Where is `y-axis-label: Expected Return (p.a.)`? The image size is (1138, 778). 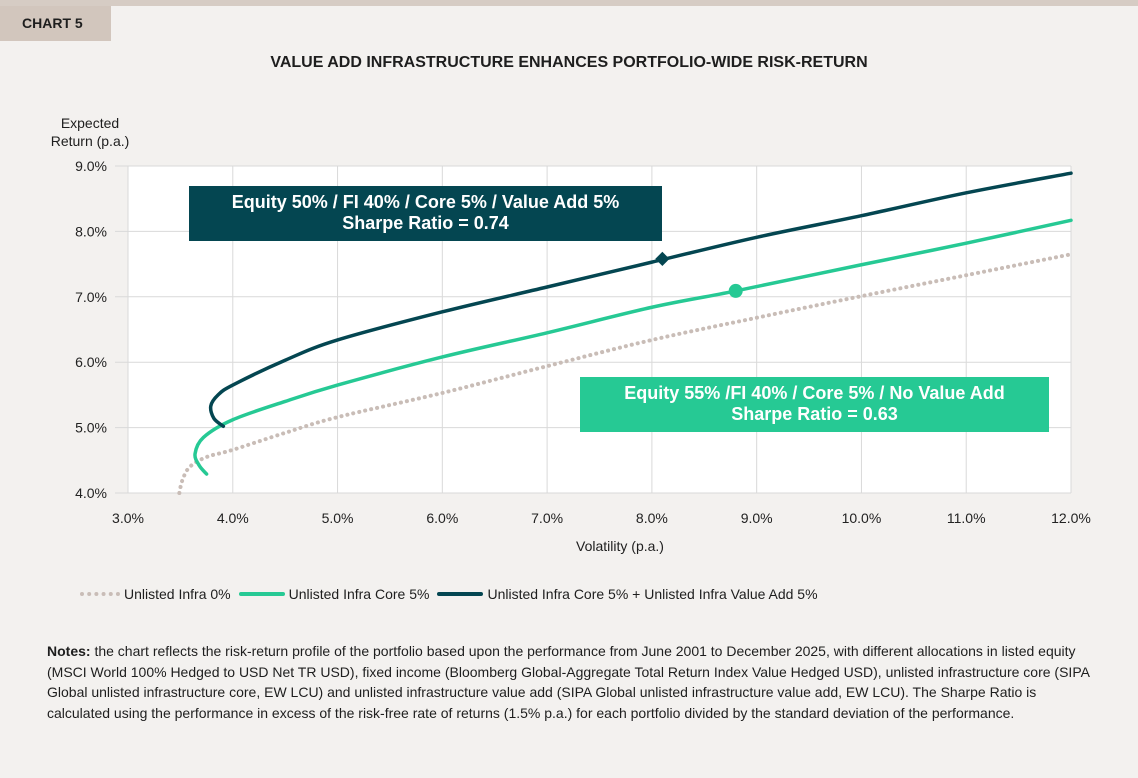 y-axis-label: Expected Return (p.a.) is located at coordinates (90, 132).